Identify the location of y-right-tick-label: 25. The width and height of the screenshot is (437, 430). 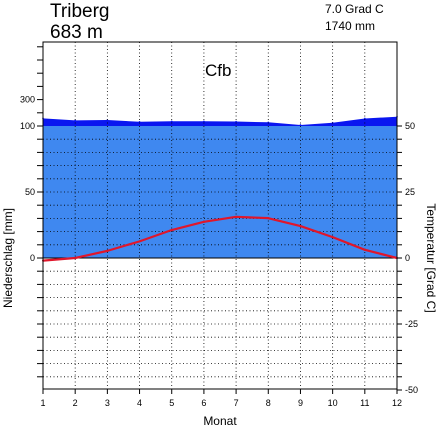
(410, 192).